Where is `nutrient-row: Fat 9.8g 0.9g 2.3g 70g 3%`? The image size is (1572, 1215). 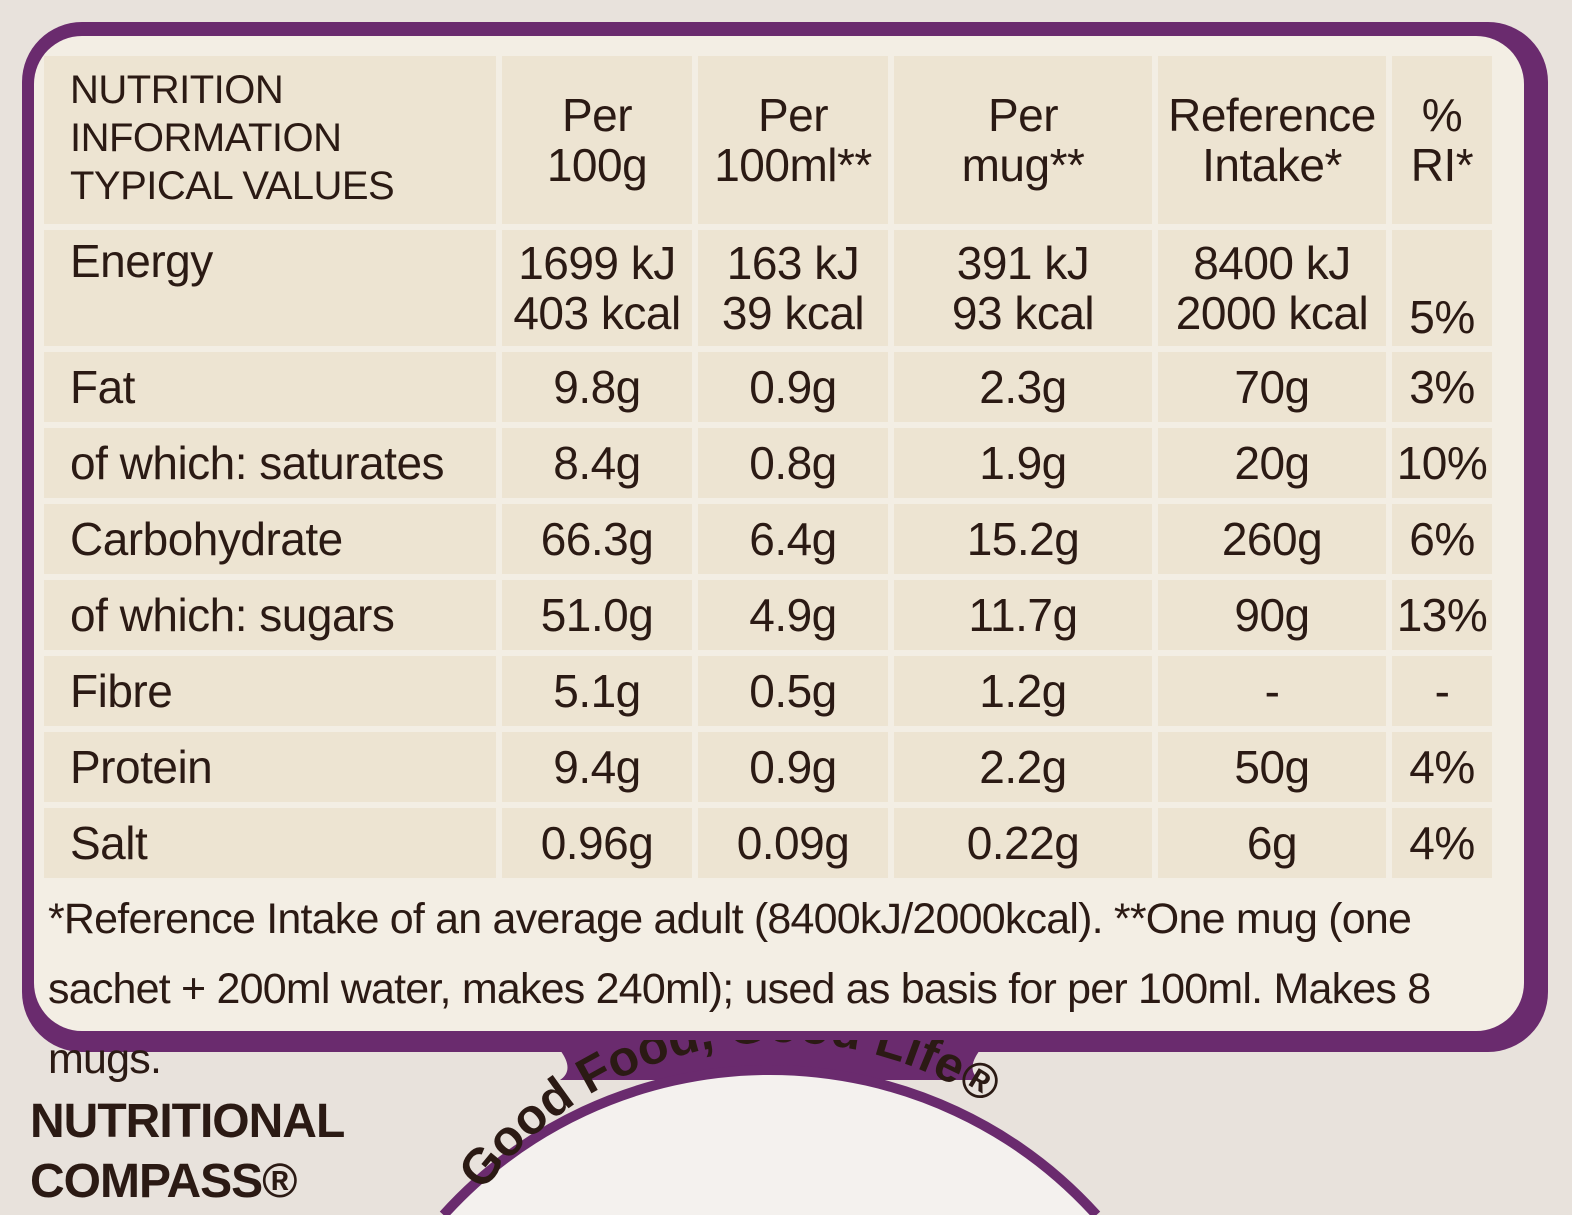 nutrient-row: Fat 9.8g 0.9g 2.3g 70g 3% is located at coordinates (768, 387).